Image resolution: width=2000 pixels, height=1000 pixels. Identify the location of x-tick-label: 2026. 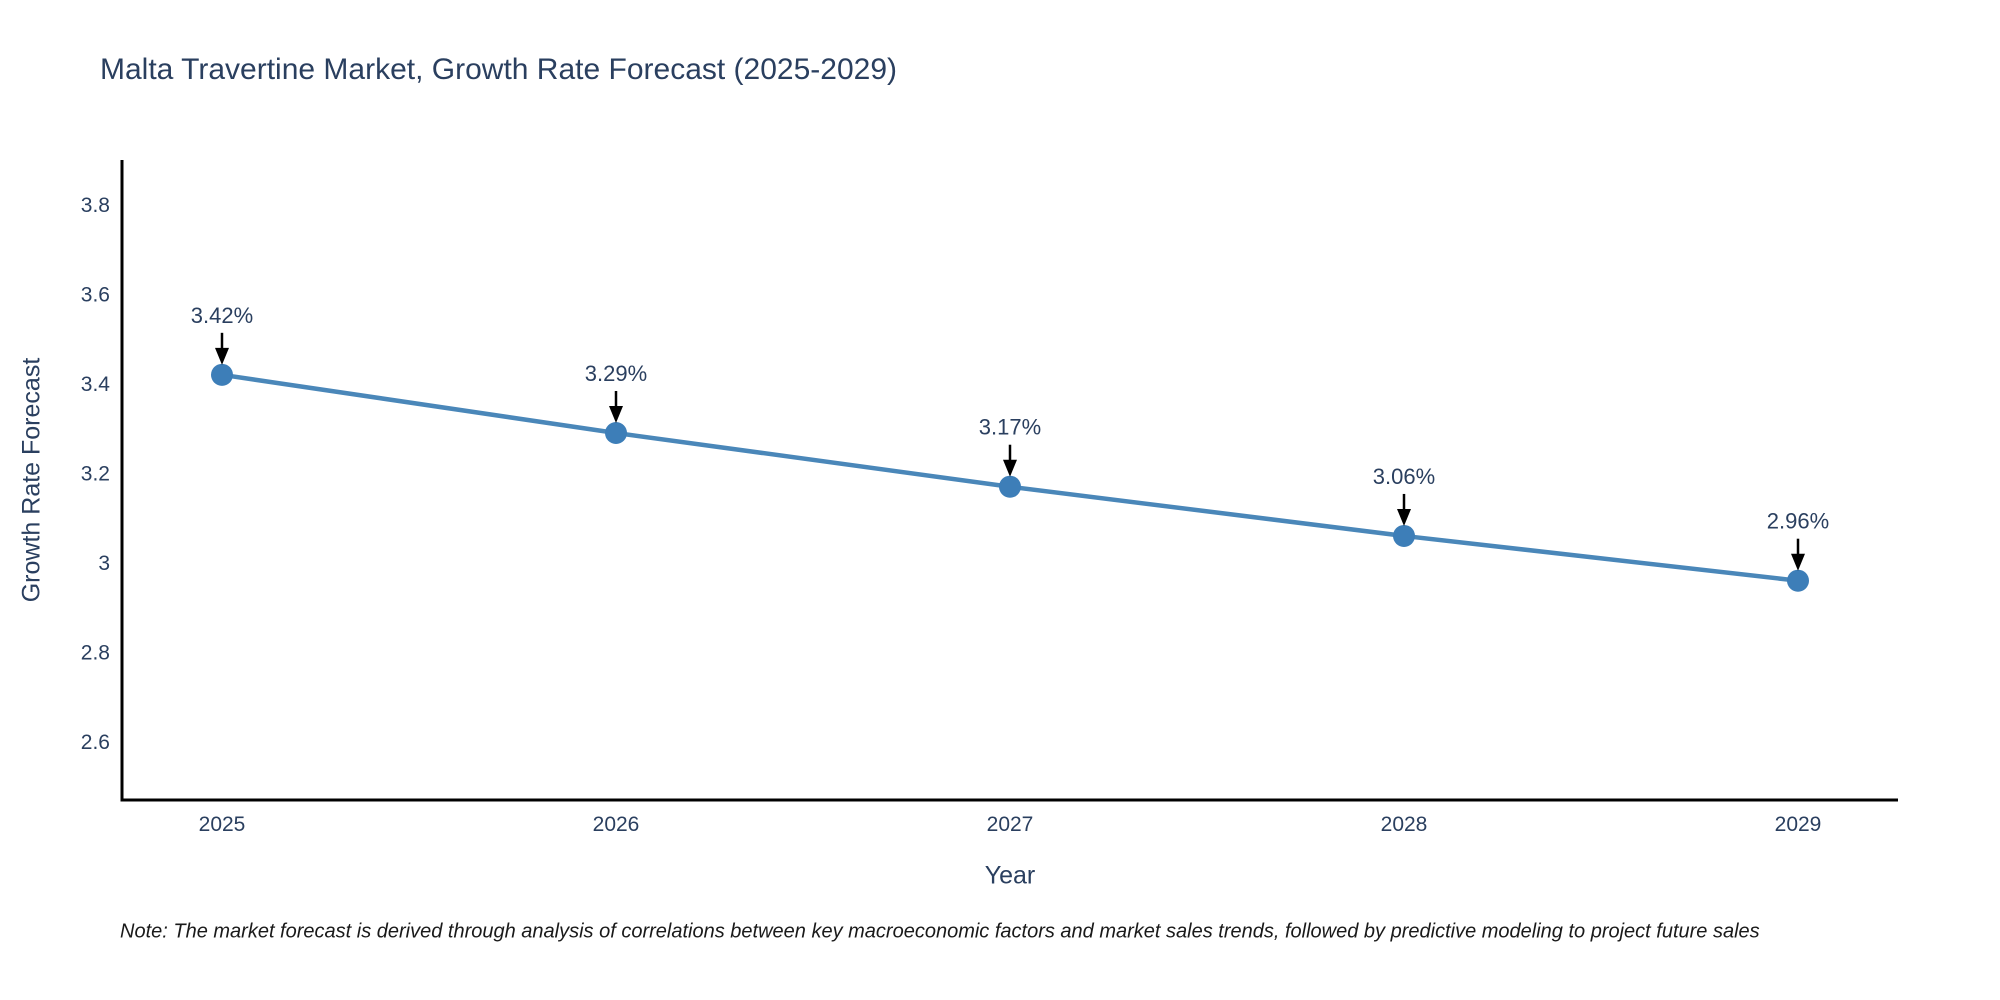
(616, 824).